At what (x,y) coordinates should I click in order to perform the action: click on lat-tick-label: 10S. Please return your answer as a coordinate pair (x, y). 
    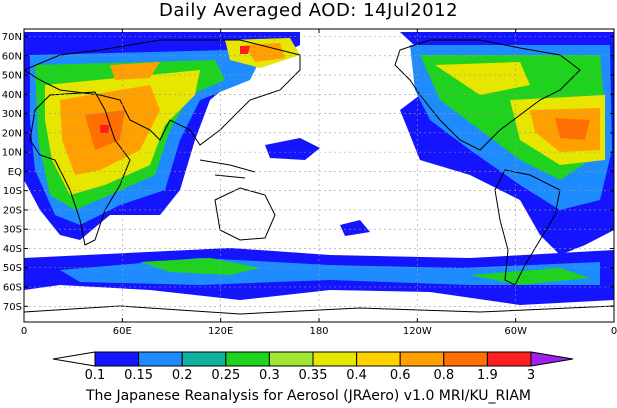
    Looking at the image, I should click on (12, 191).